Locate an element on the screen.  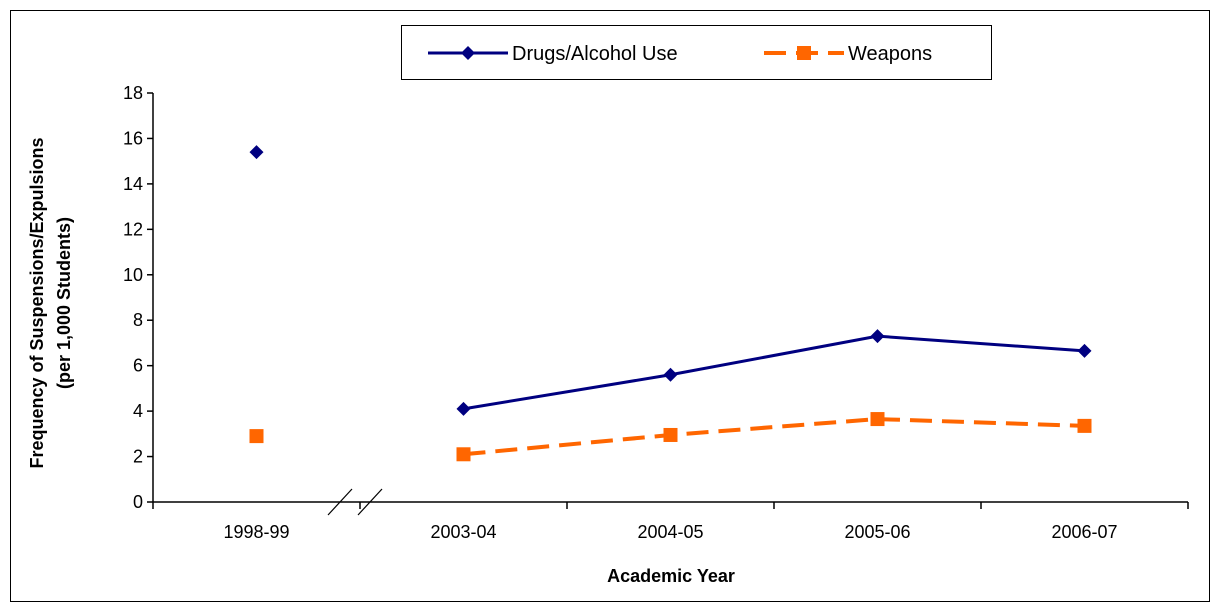
legend-item-drugs: Drugs/Alcohol Use is located at coordinates (553, 54).